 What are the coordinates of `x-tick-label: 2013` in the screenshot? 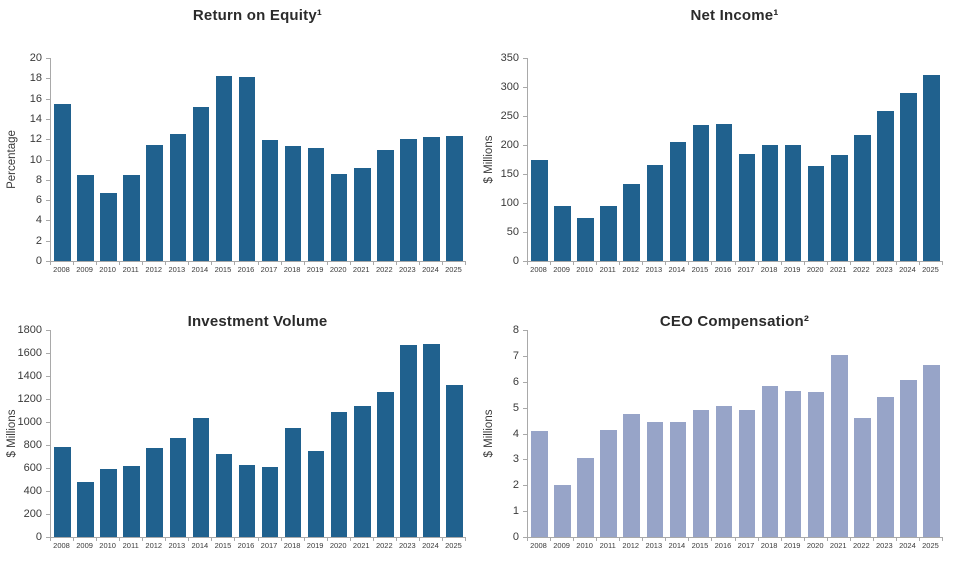 It's located at (654, 545).